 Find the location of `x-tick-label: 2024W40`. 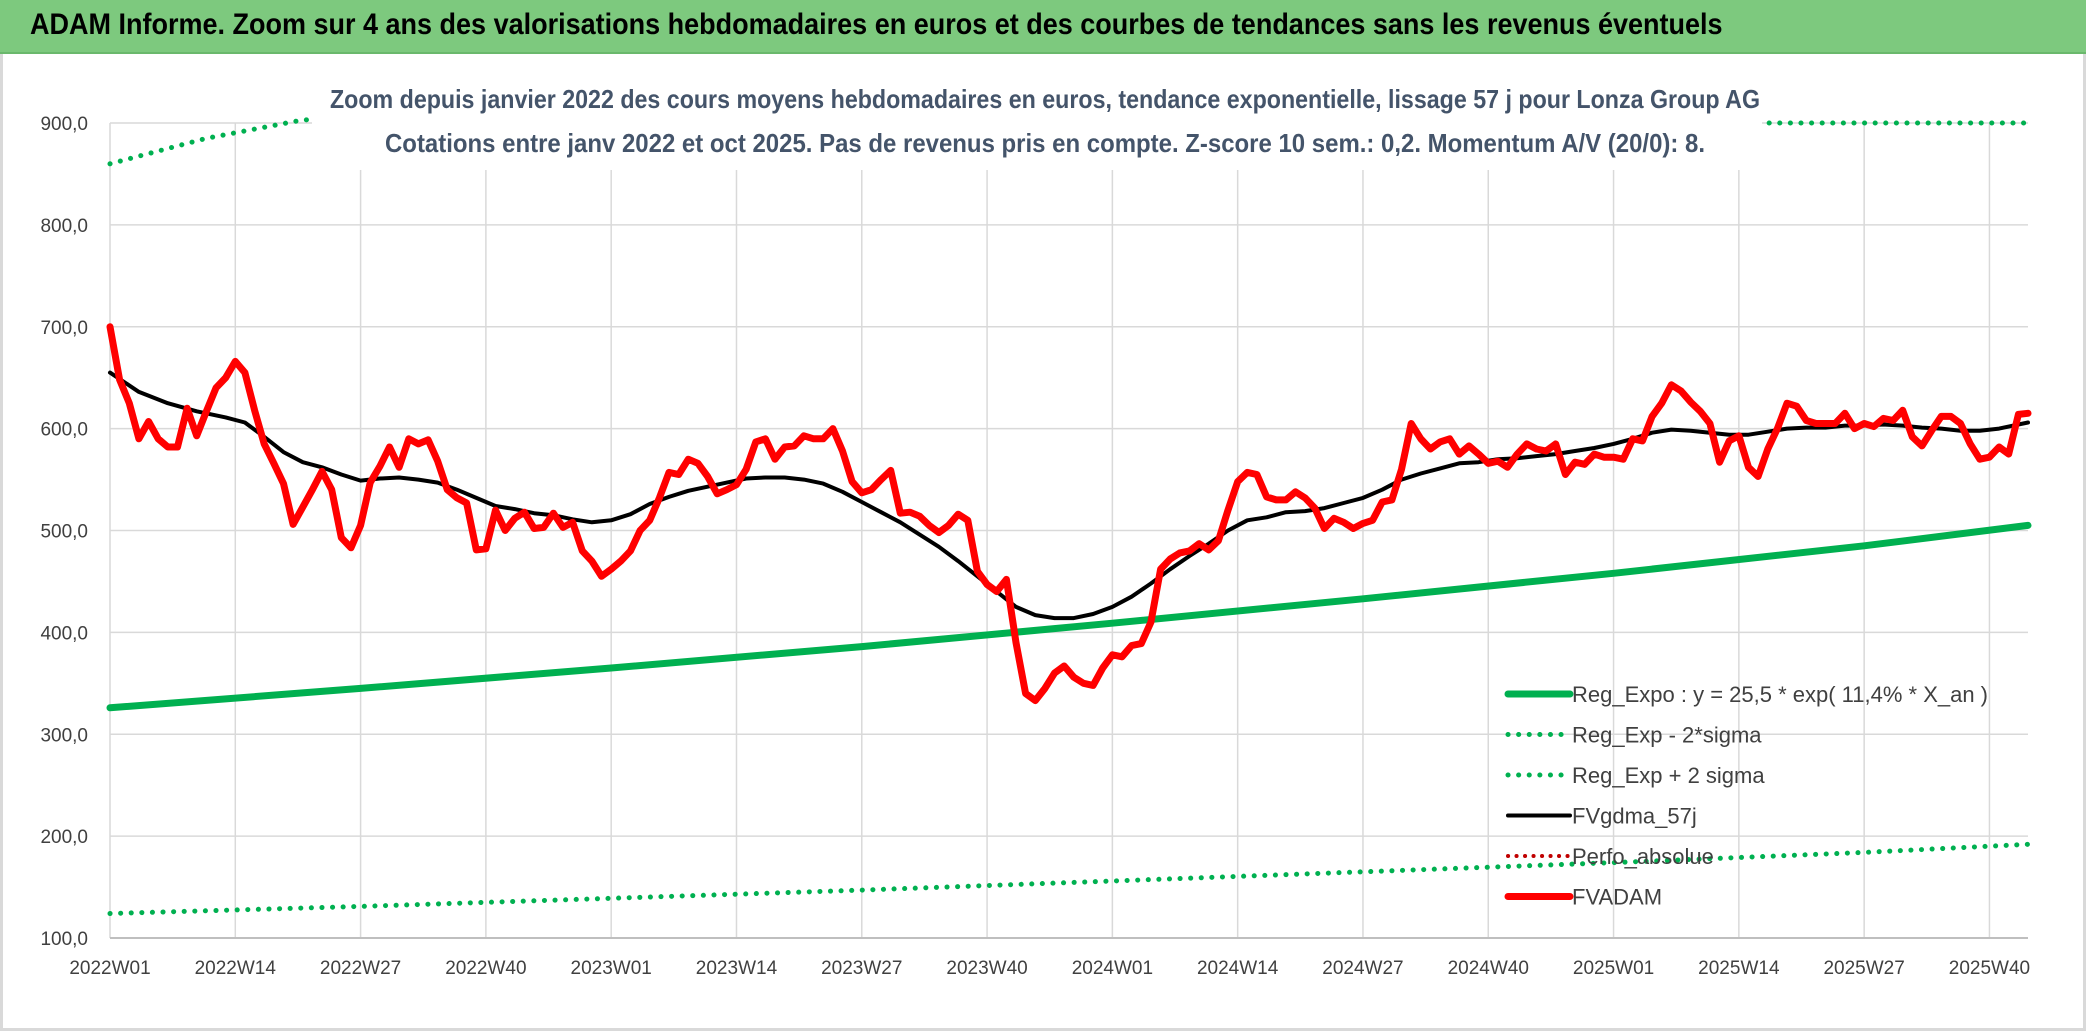

x-tick-label: 2024W40 is located at coordinates (1488, 968).